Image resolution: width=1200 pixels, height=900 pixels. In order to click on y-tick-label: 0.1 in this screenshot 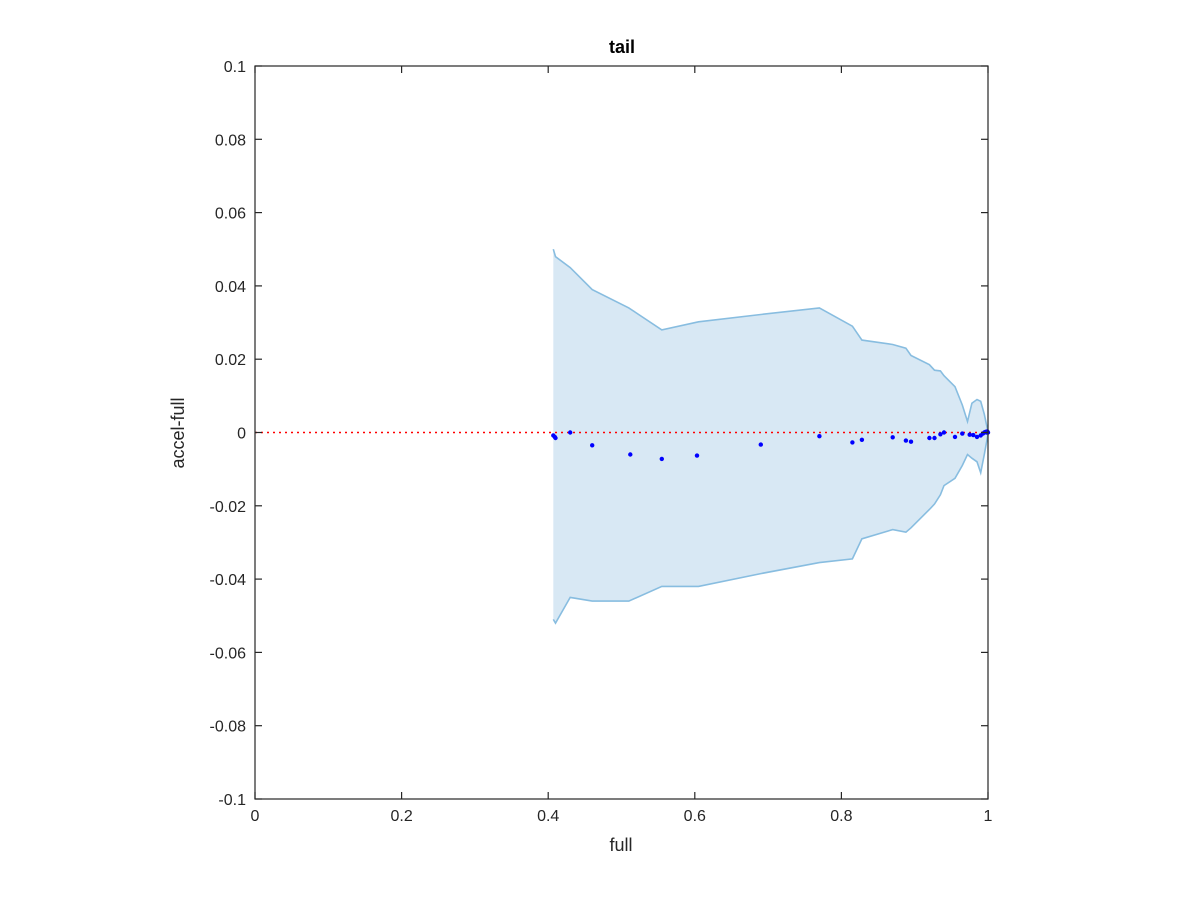, I will do `click(235, 67)`.